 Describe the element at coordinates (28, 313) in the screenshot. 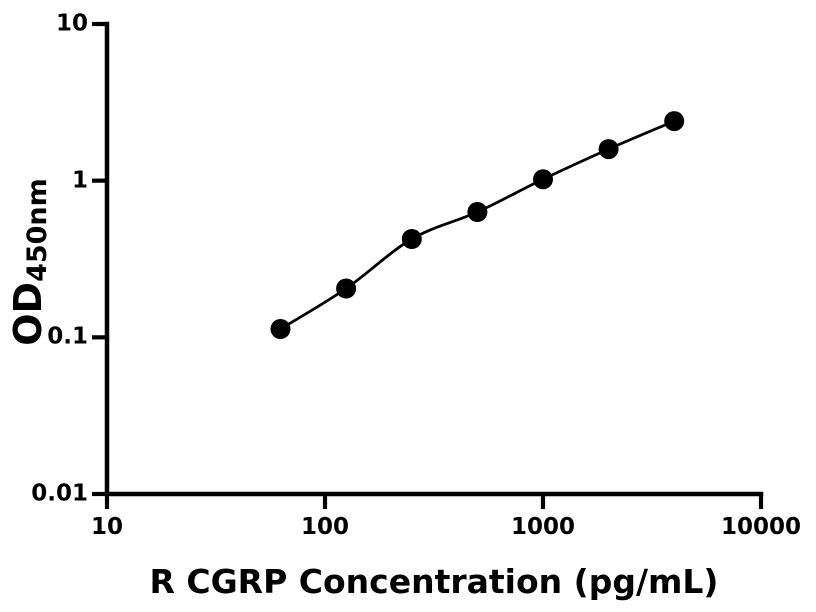

I see `y-axis-label-main: OD` at that location.